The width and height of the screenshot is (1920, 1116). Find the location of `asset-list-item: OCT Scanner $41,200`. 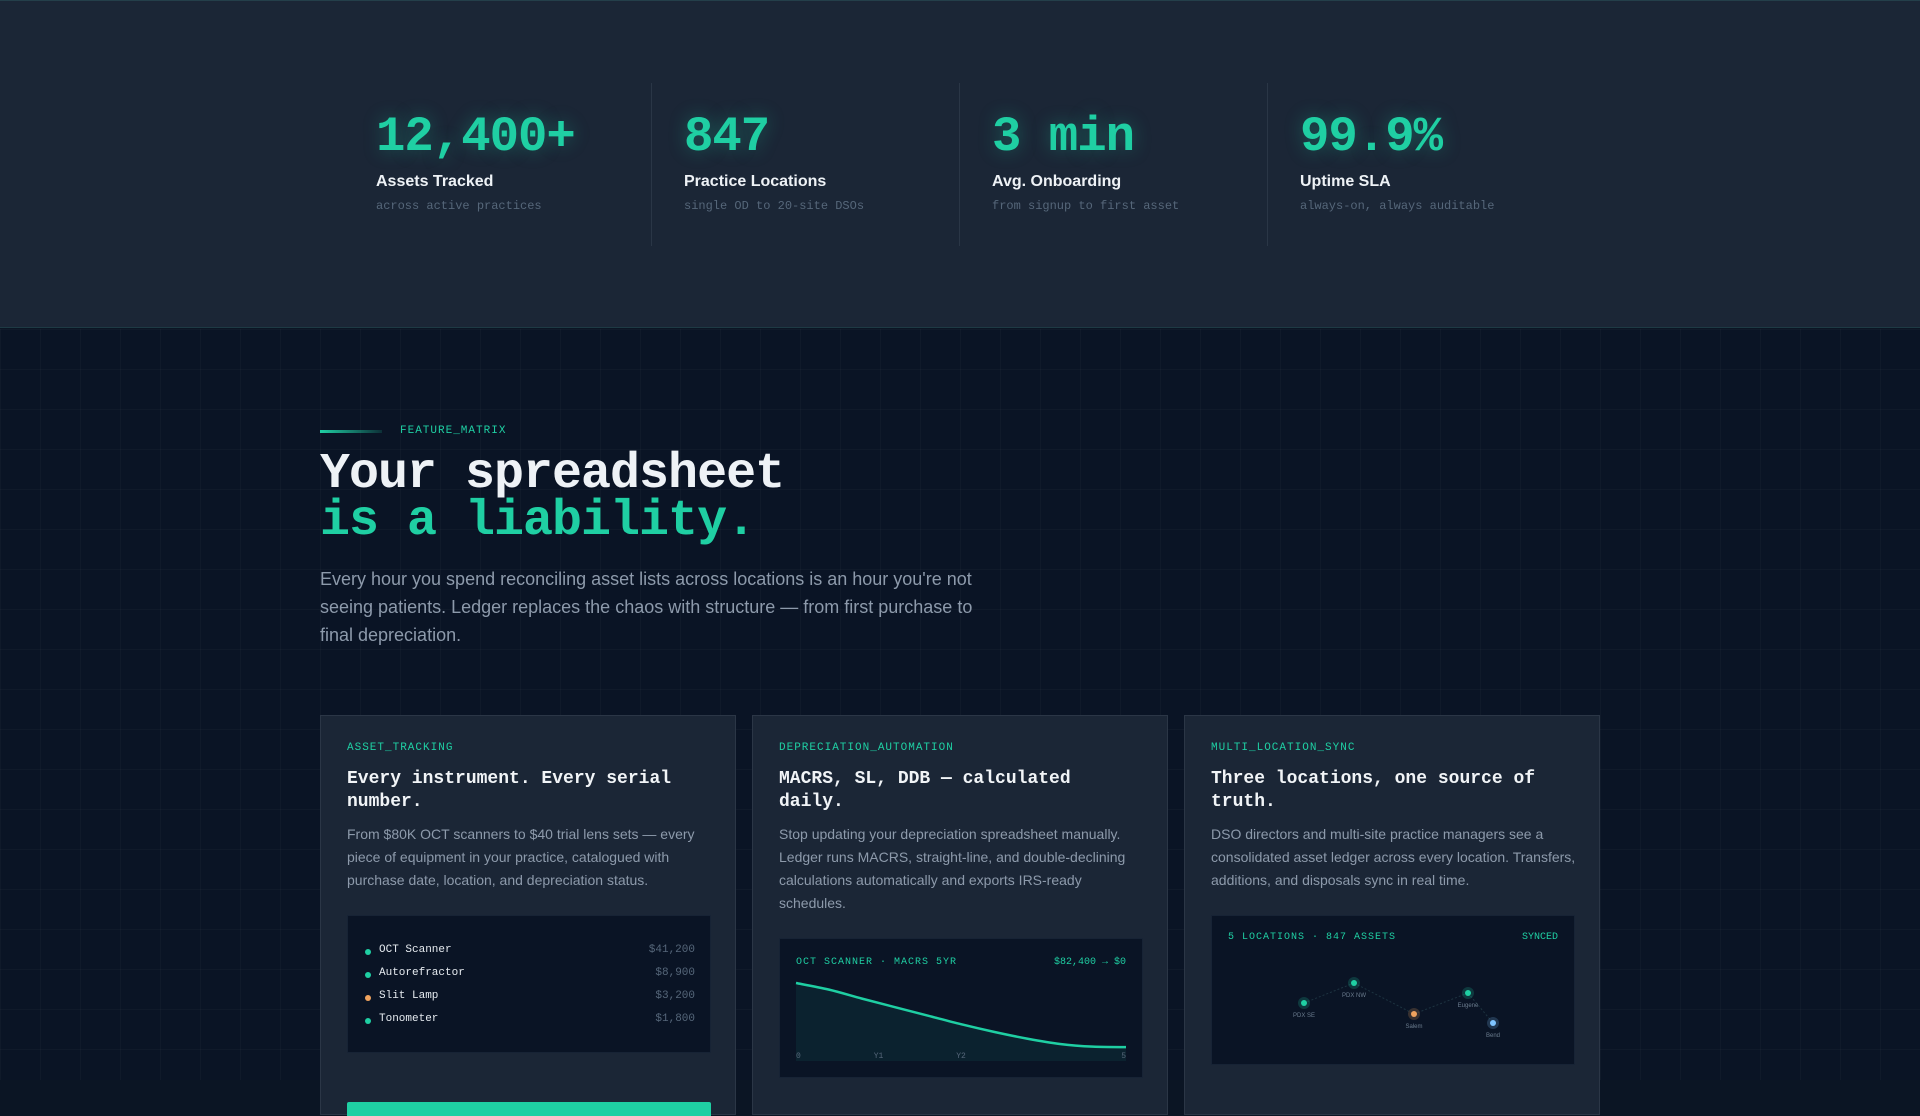

asset-list-item: OCT Scanner $41,200 is located at coordinates (530, 954).